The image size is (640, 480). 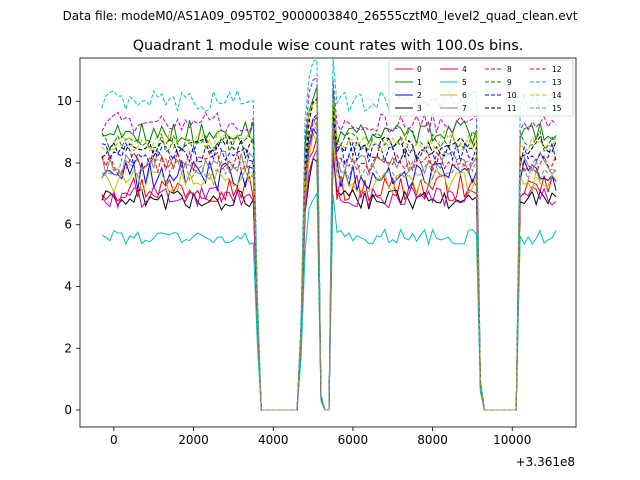 I want to click on legend-label-12: 12, so click(x=557, y=69).